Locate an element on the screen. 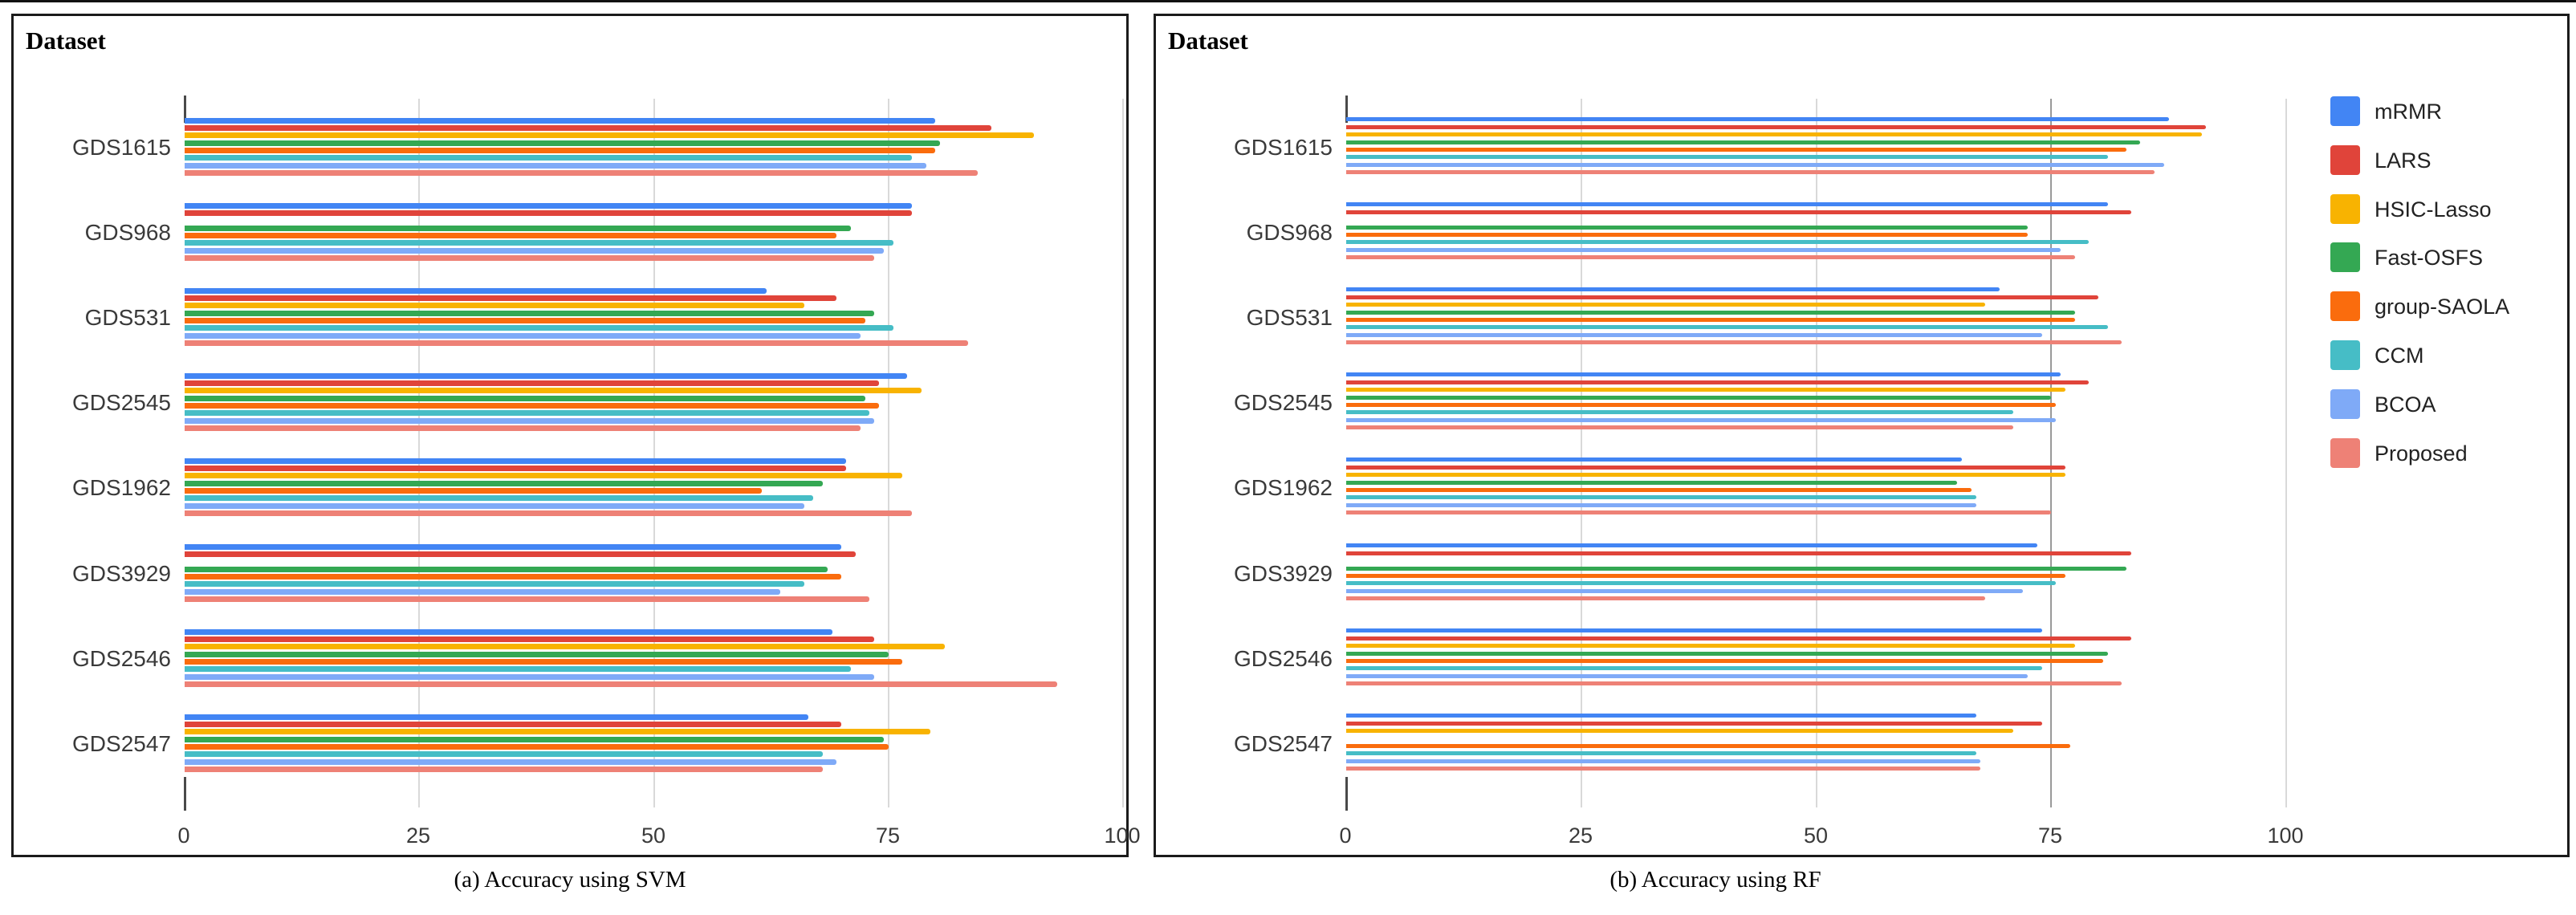 This screenshot has height=915, width=2576. bar-GDS2547-group-SAOLA is located at coordinates (1708, 746).